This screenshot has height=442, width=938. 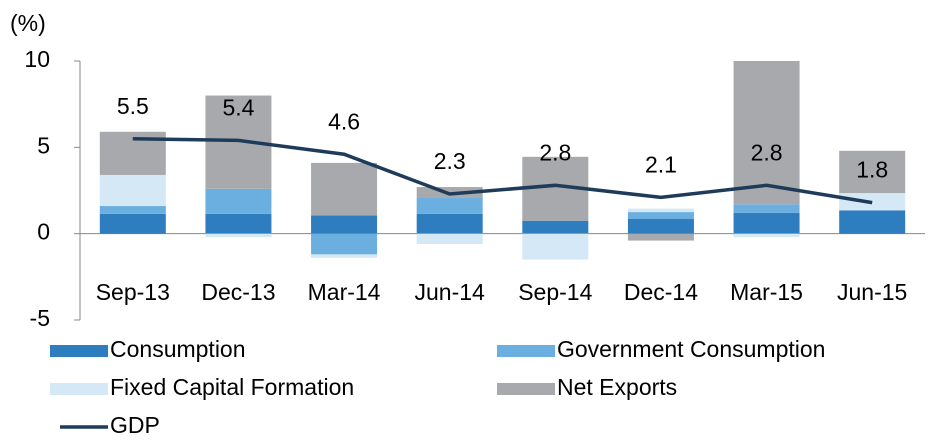 What do you see at coordinates (872, 292) in the screenshot?
I see `x-tick-label: Jun-15` at bounding box center [872, 292].